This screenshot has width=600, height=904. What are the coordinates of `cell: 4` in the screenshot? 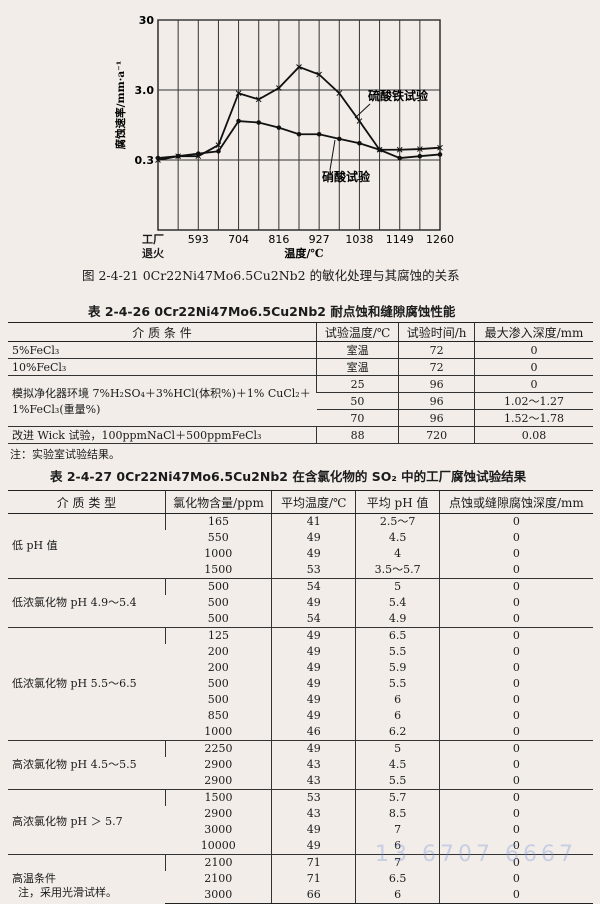 It's located at (397, 554).